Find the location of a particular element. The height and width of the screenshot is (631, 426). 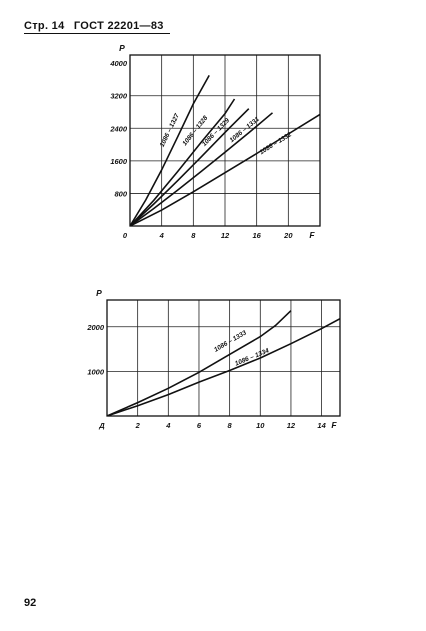

y-axis-label: P is located at coordinates (122, 48).